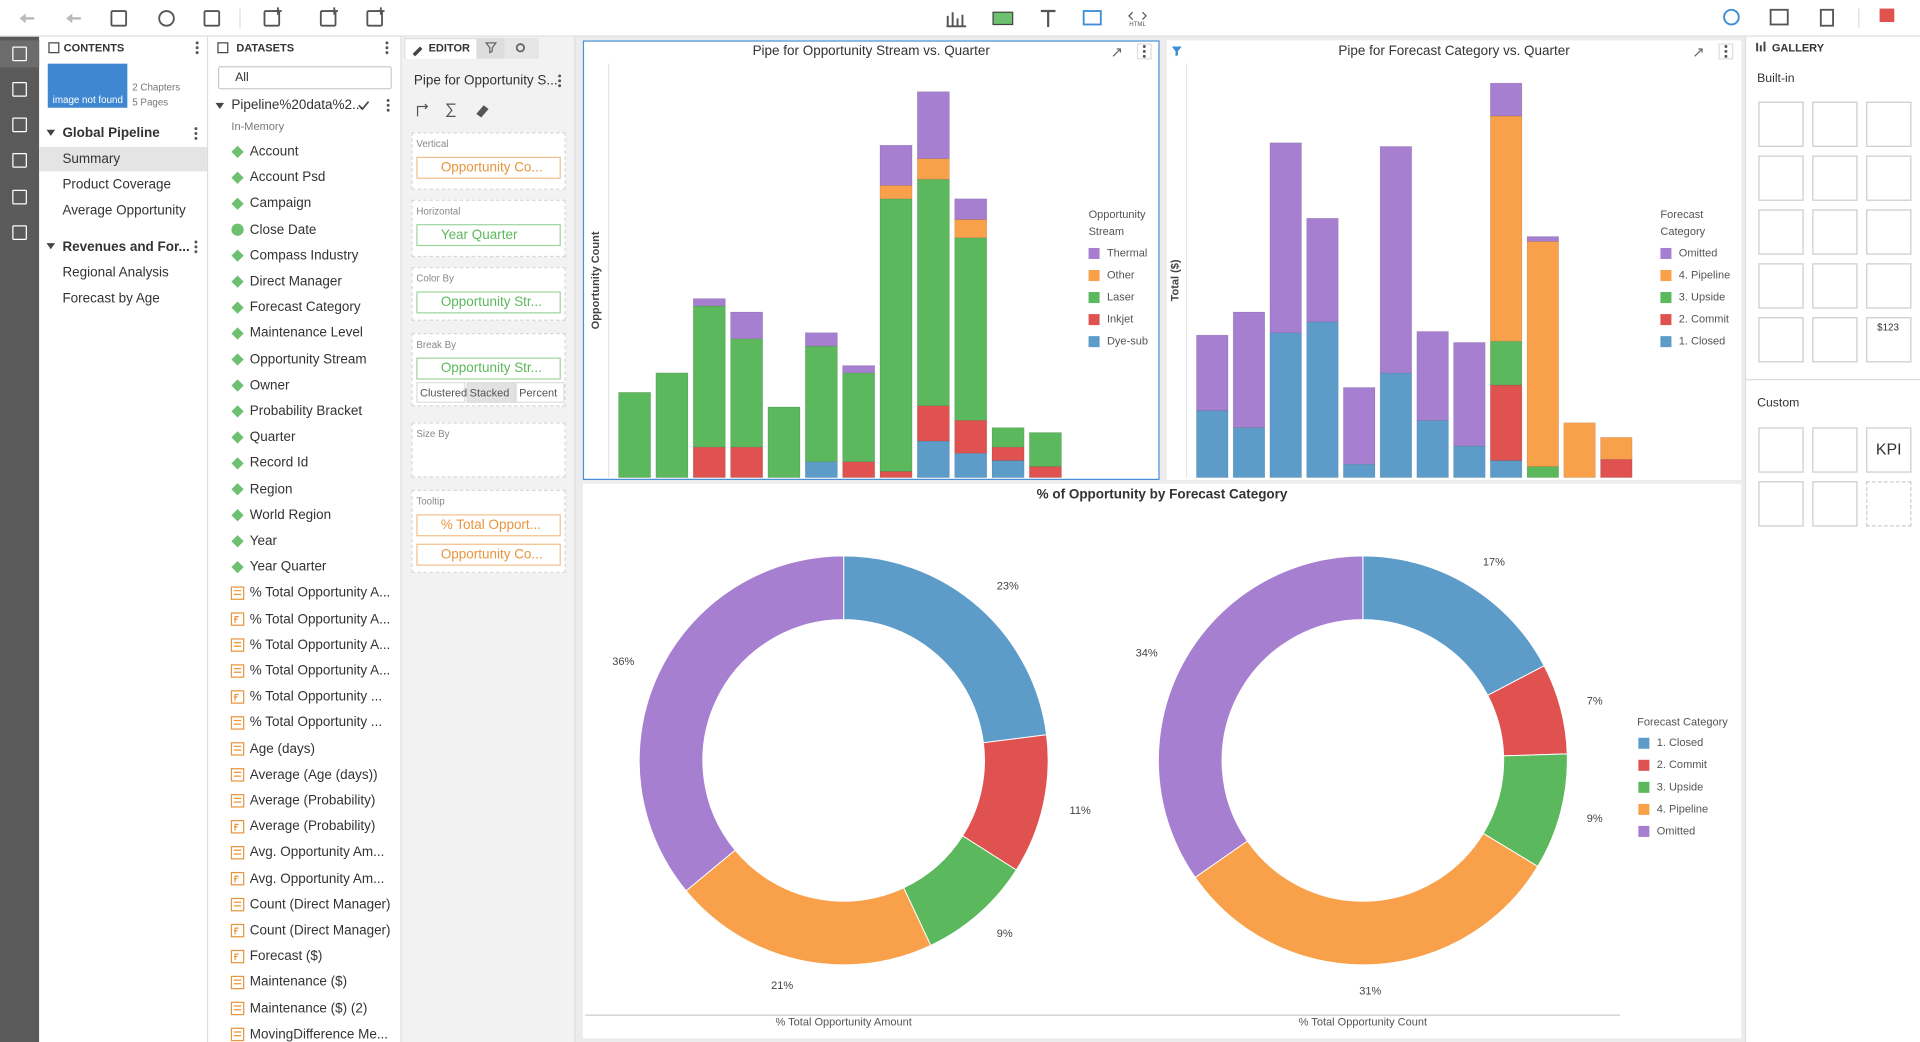 This screenshot has width=1920, height=1042. What do you see at coordinates (304, 78) in the screenshot?
I see `dataset-filter` at bounding box center [304, 78].